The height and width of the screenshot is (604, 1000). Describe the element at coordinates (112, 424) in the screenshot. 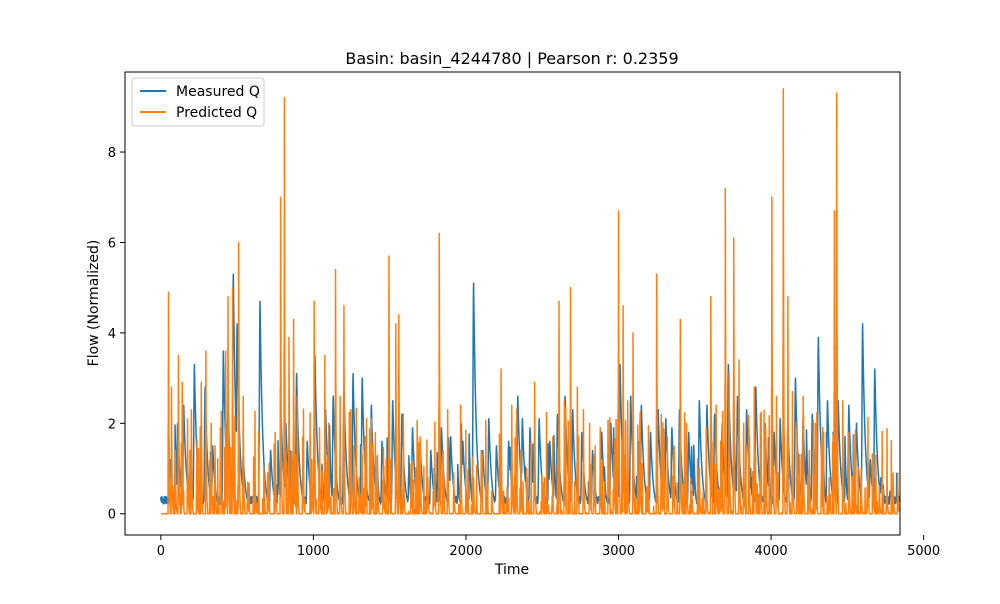

I see `y-tick-label: 2` at that location.